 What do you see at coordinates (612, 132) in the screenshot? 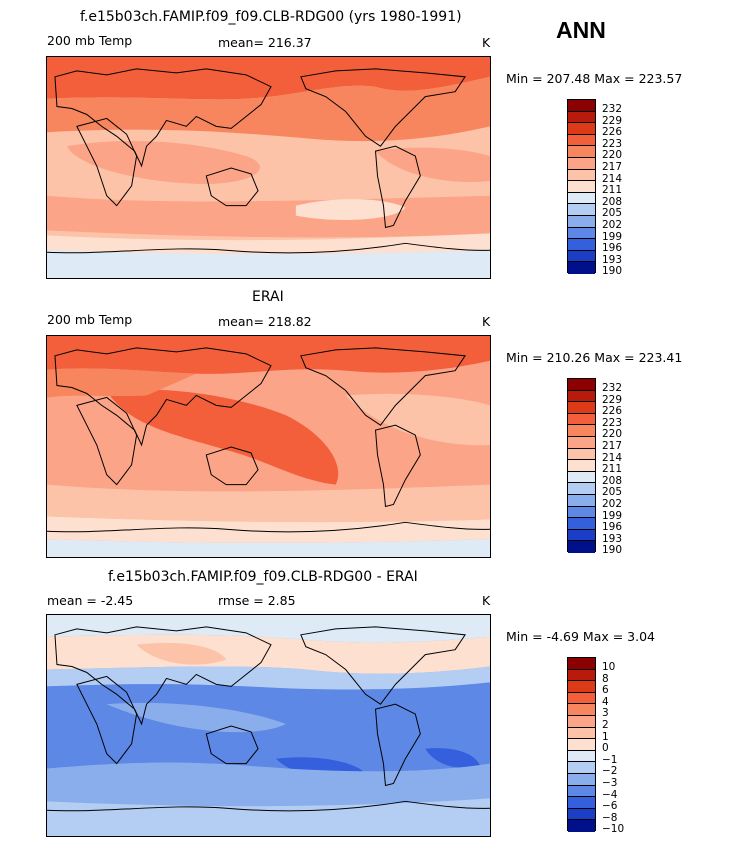
I see `colorbar-tick-label: 226` at bounding box center [612, 132].